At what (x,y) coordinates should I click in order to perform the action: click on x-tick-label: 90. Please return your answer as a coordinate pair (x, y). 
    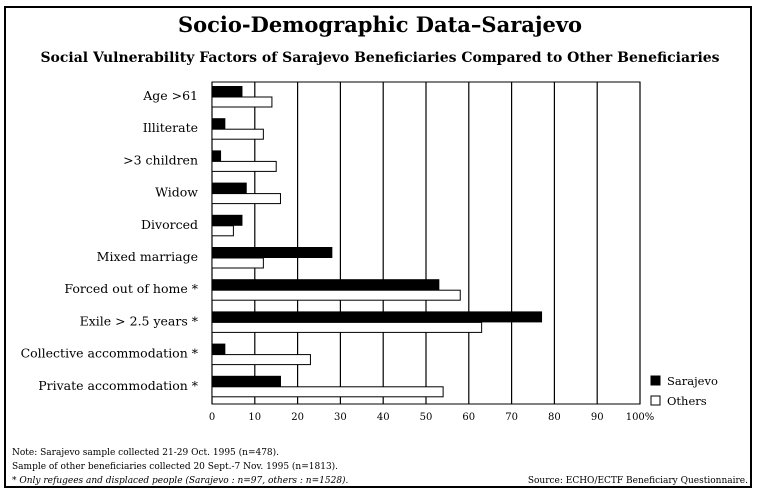
    Looking at the image, I should click on (597, 417).